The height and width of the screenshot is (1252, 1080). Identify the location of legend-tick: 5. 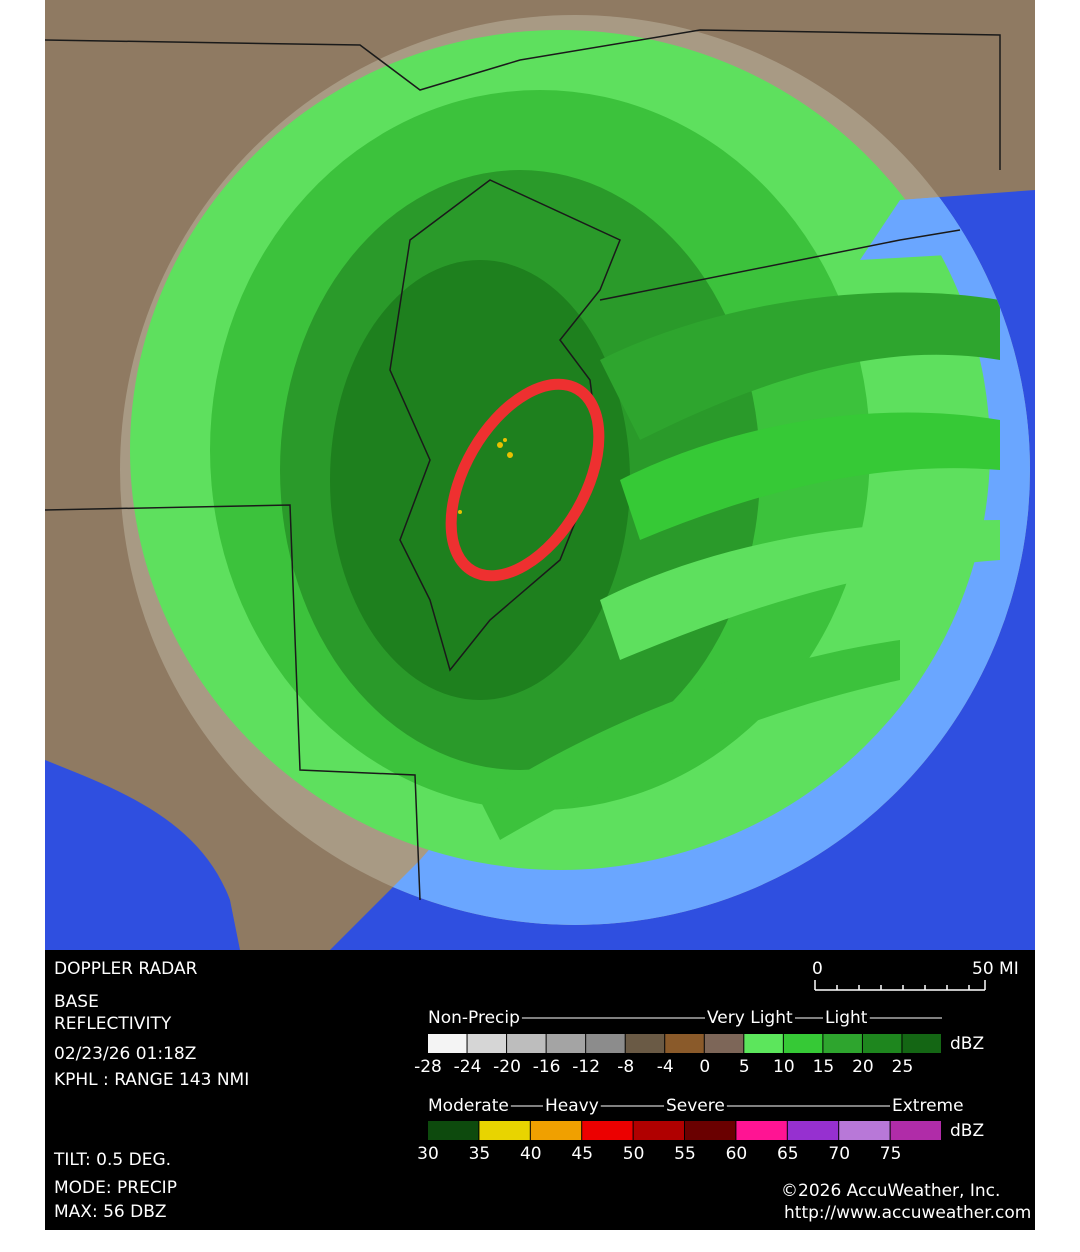
(744, 1067).